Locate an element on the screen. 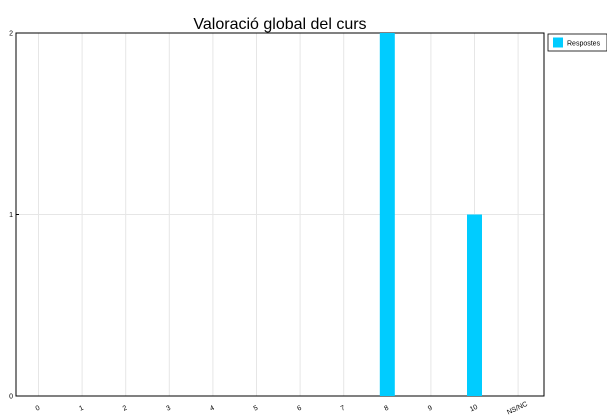 Image resolution: width=607 pixels, height=415 pixels. x-tick-label: 5 is located at coordinates (256, 409).